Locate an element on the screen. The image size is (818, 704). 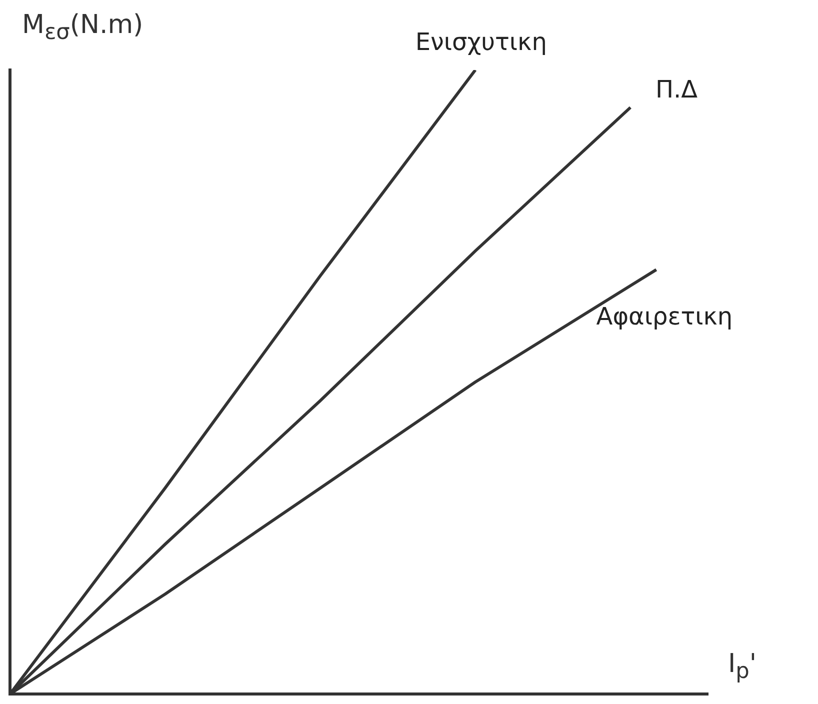
y-axis-title: M$_{εσ}$(N.m) is located at coordinates (83, 28).